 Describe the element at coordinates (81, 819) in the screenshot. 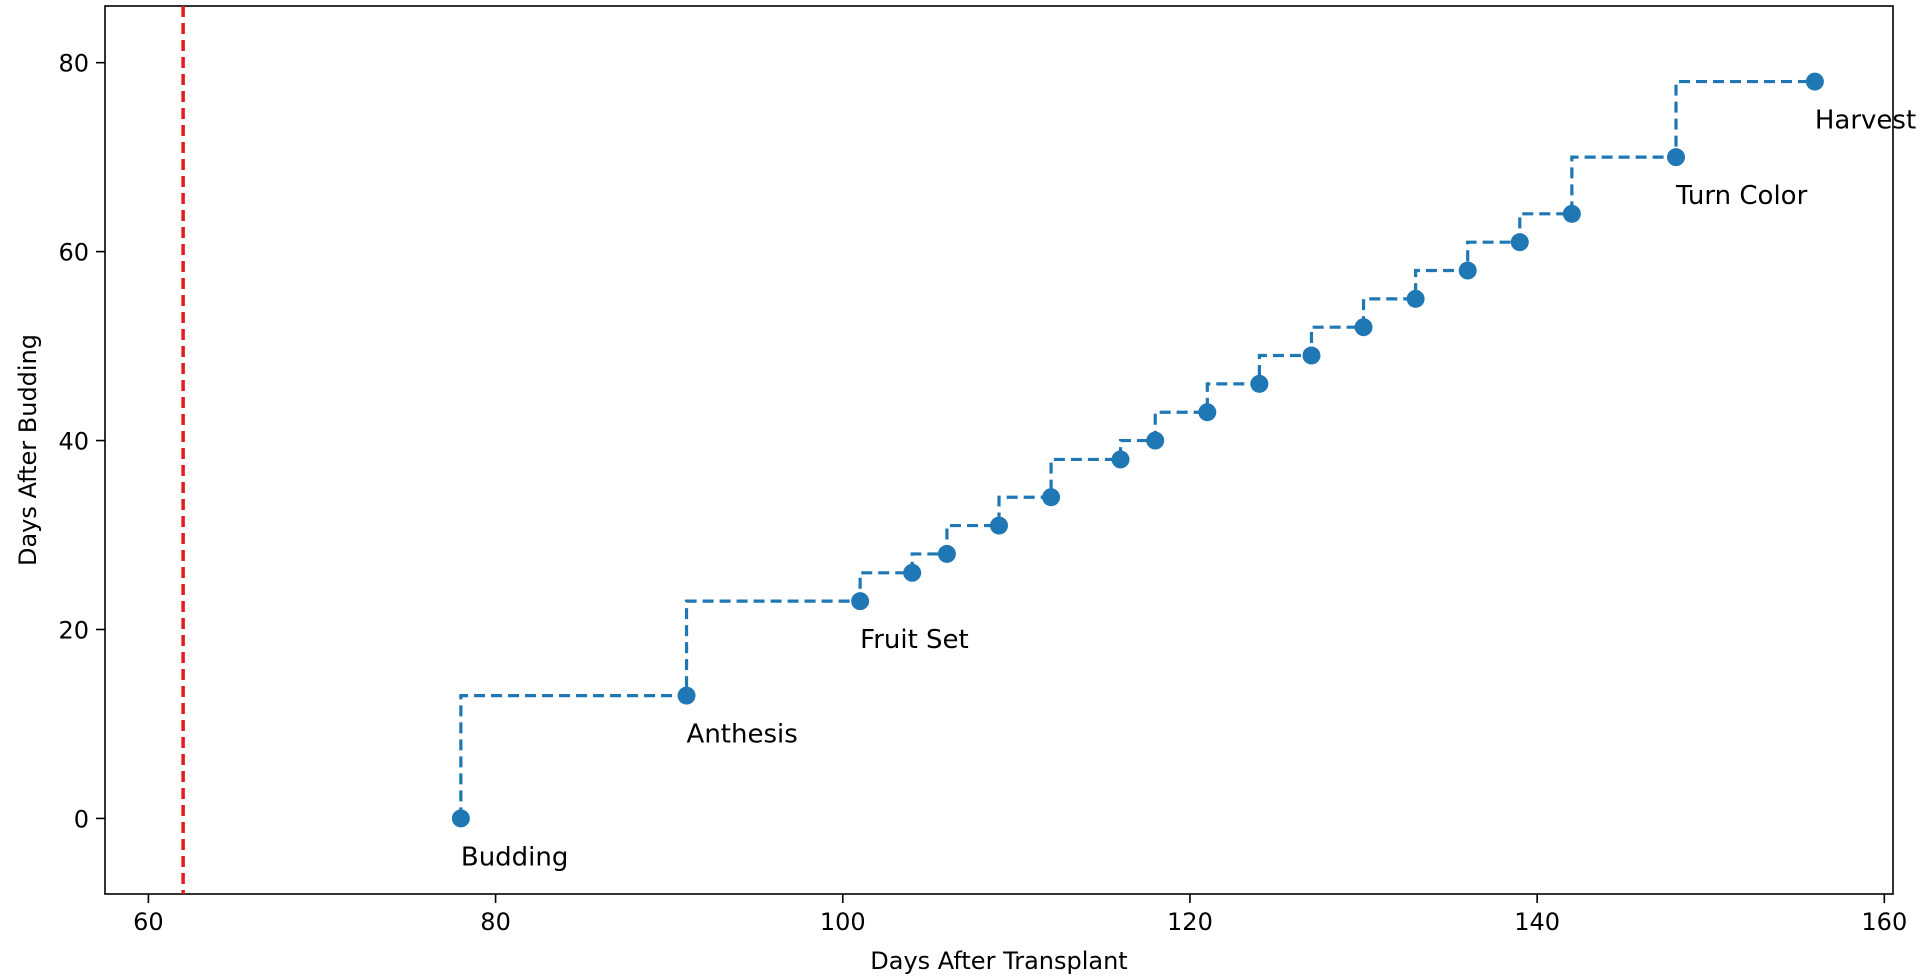

I see `y-tick-label: 0` at that location.